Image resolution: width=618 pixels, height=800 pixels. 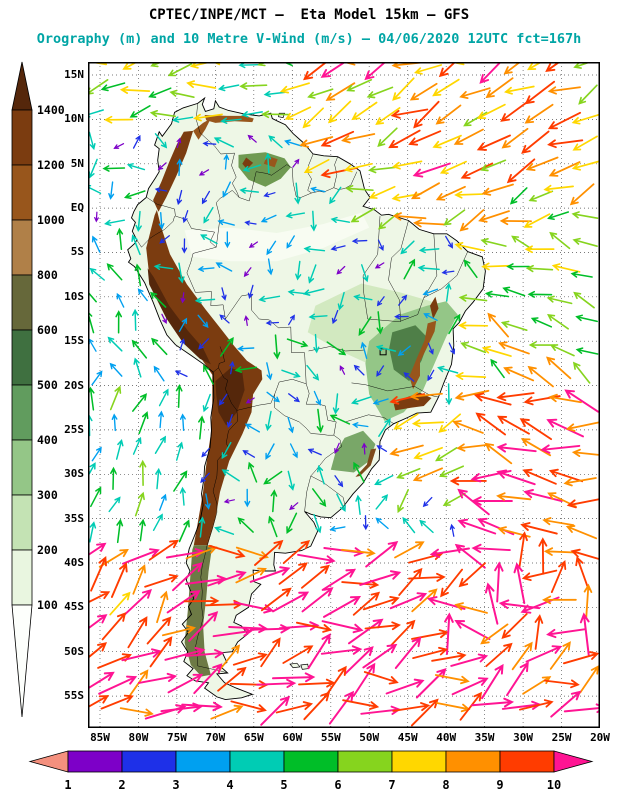 I want to click on lat-tick-label: 55S, so click(x=74, y=696).